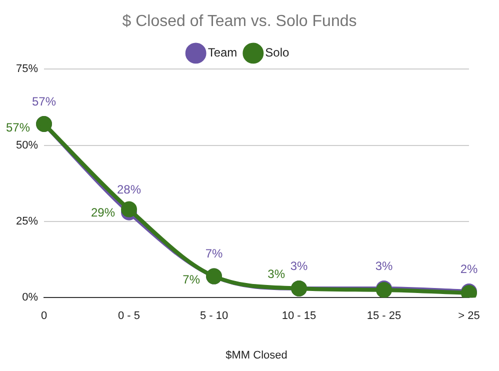 The image size is (499, 371). I want to click on y-tick-label: 0%, so click(30, 298).